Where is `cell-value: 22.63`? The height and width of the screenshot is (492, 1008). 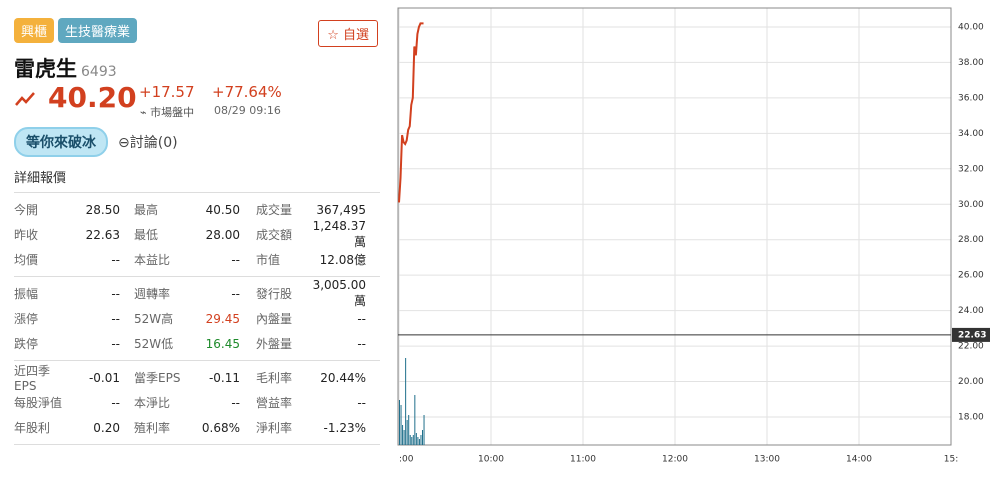 cell-value: 22.63 is located at coordinates (102, 234).